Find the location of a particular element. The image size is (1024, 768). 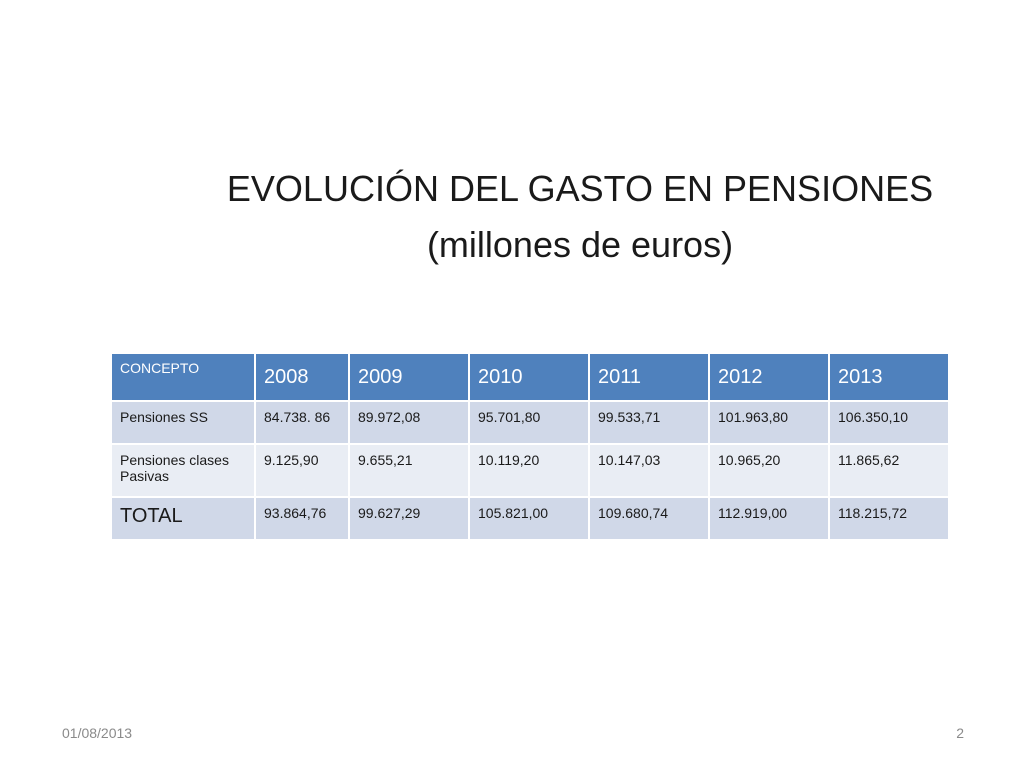

slide-title: EVOLUCIÓN DEL GASTO EN PENSIONES is located at coordinates (580, 188).